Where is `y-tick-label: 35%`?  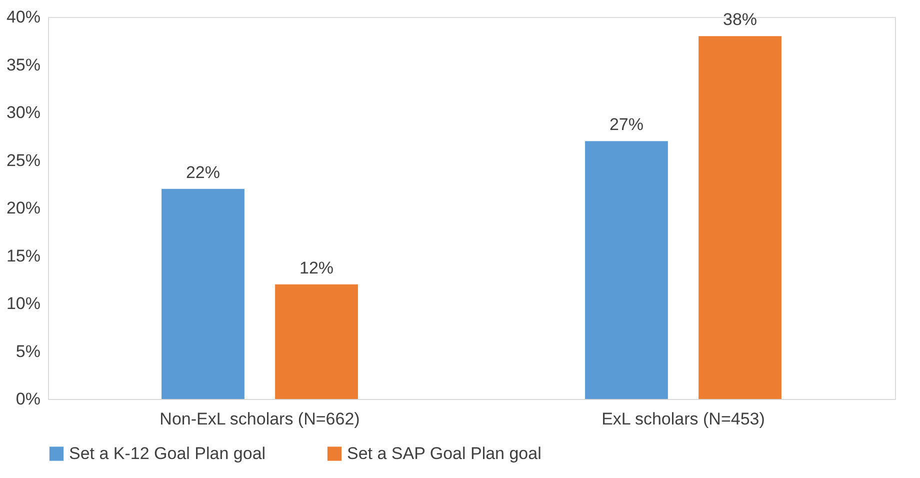 y-tick-label: 35% is located at coordinates (23, 64).